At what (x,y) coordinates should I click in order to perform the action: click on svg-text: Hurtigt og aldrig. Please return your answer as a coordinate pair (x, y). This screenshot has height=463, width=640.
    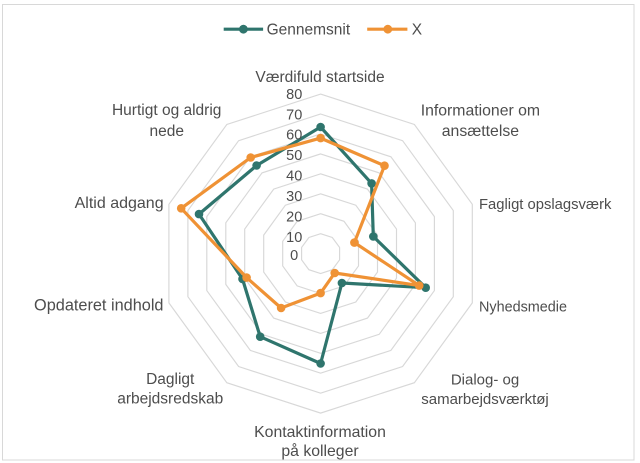
    Looking at the image, I should click on (166, 110).